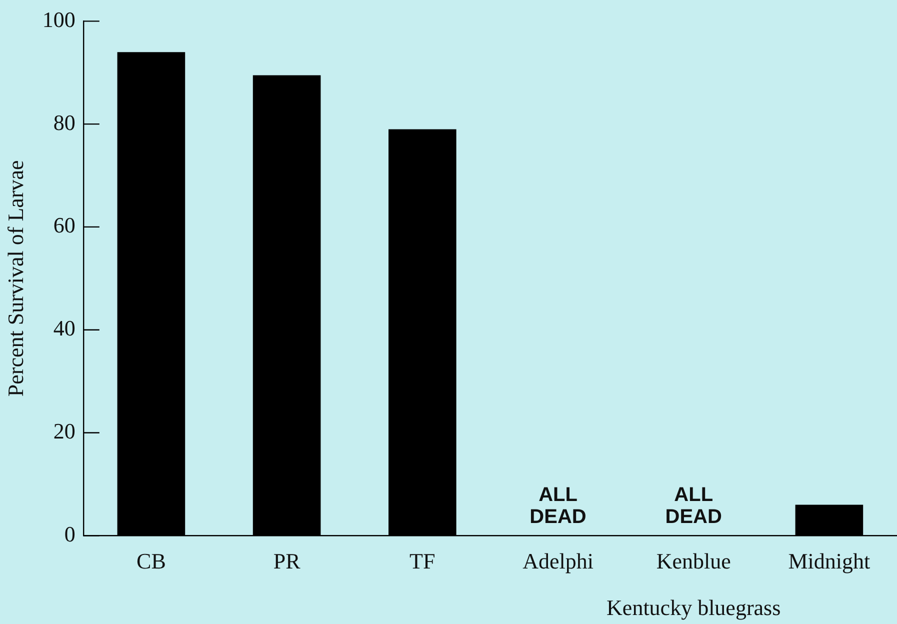 The width and height of the screenshot is (897, 624). I want to click on y-tick-label: 100, so click(59, 19).